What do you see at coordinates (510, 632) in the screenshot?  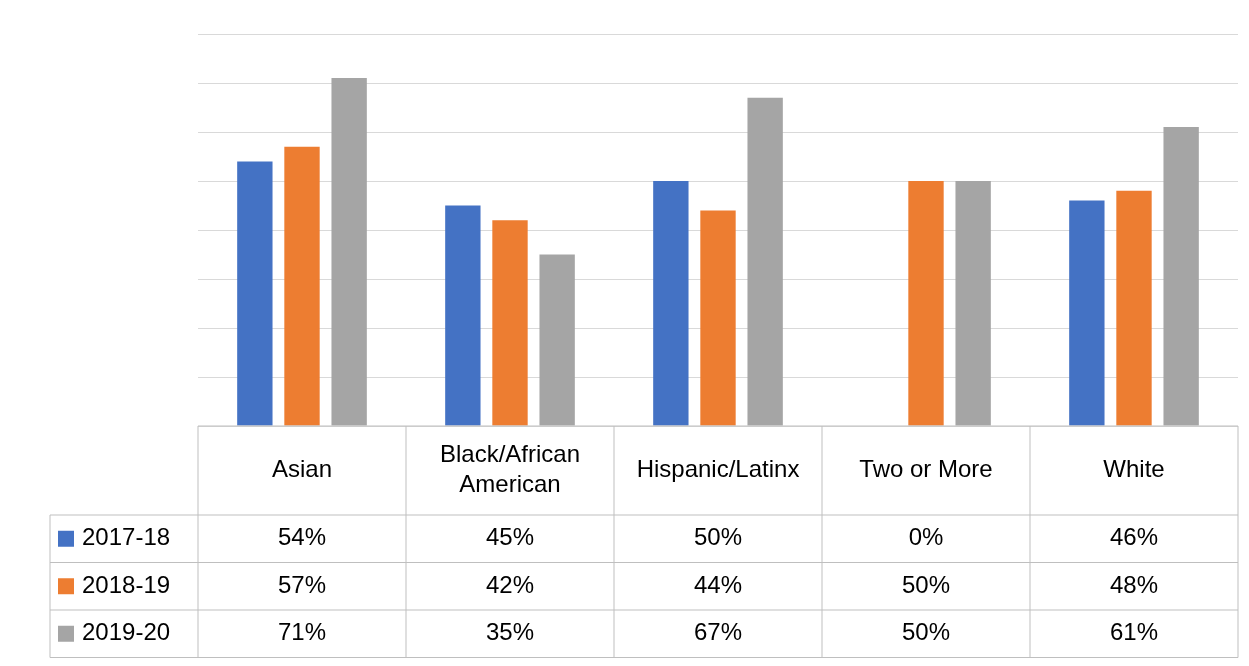 I see `data-label: 35%` at bounding box center [510, 632].